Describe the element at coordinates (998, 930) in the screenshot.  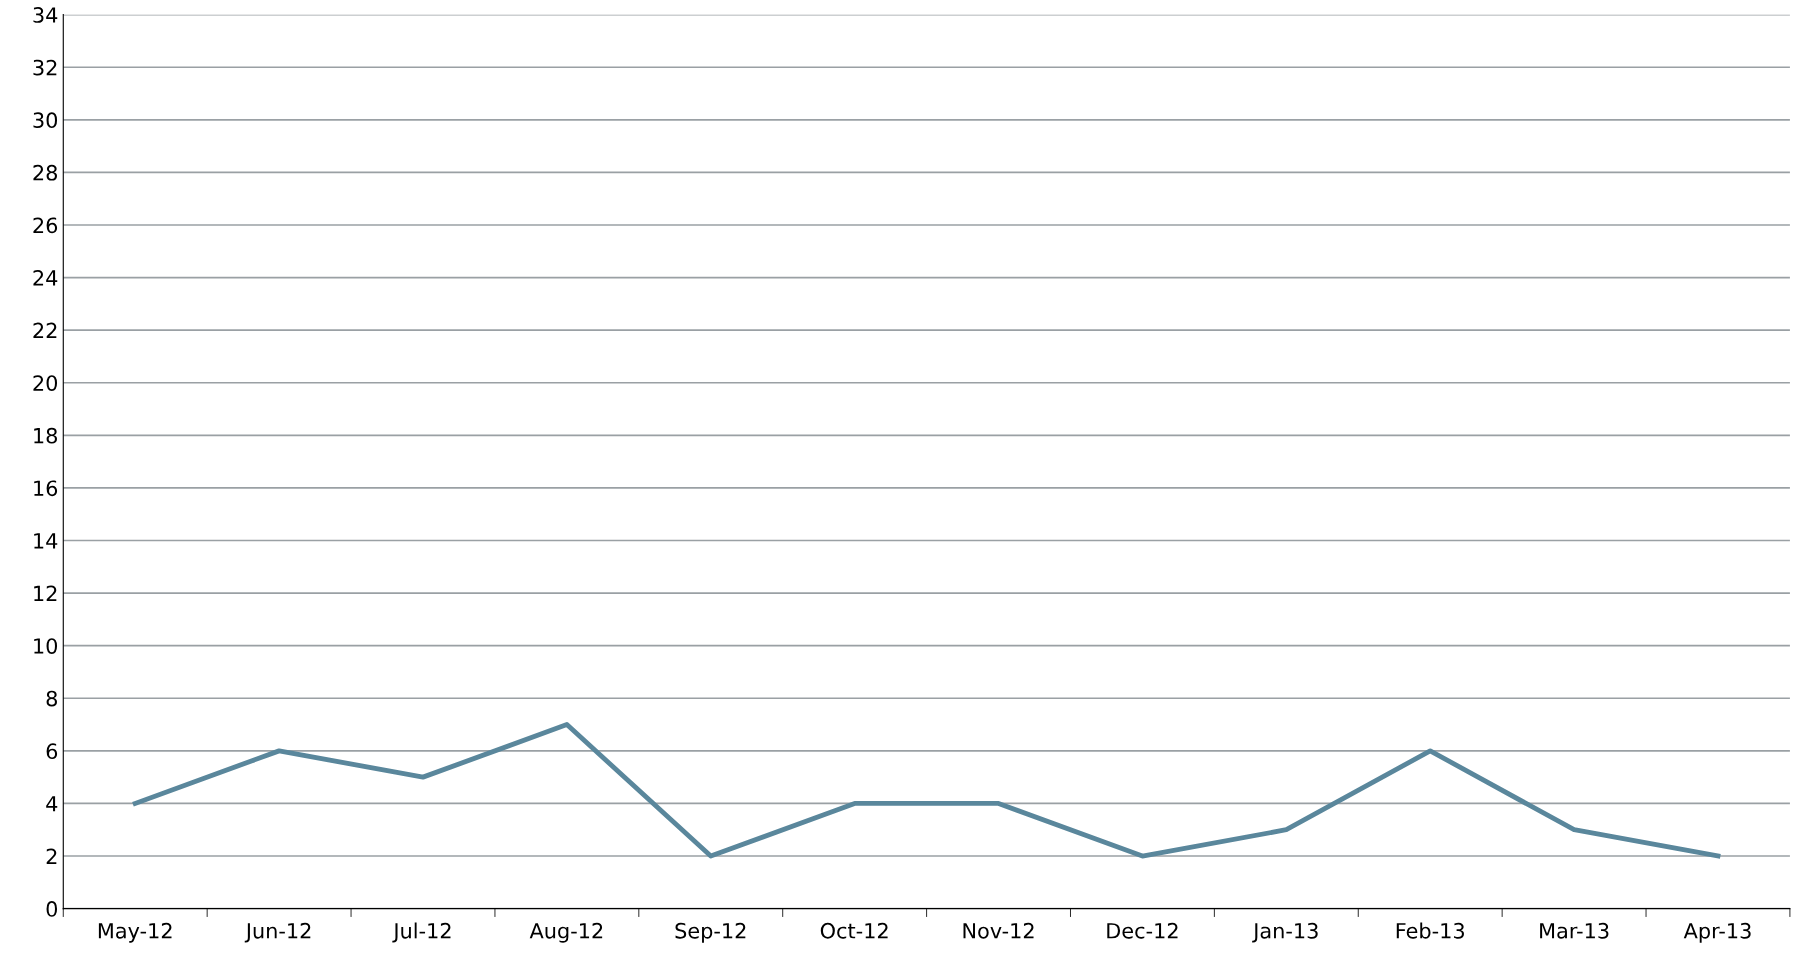
I see `x-tick-label: Nov-12` at that location.